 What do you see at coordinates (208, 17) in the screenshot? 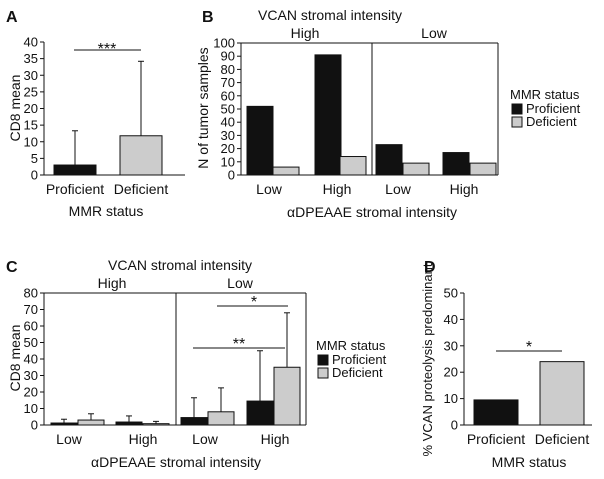
I see `panel-b-letter: B` at bounding box center [208, 17].